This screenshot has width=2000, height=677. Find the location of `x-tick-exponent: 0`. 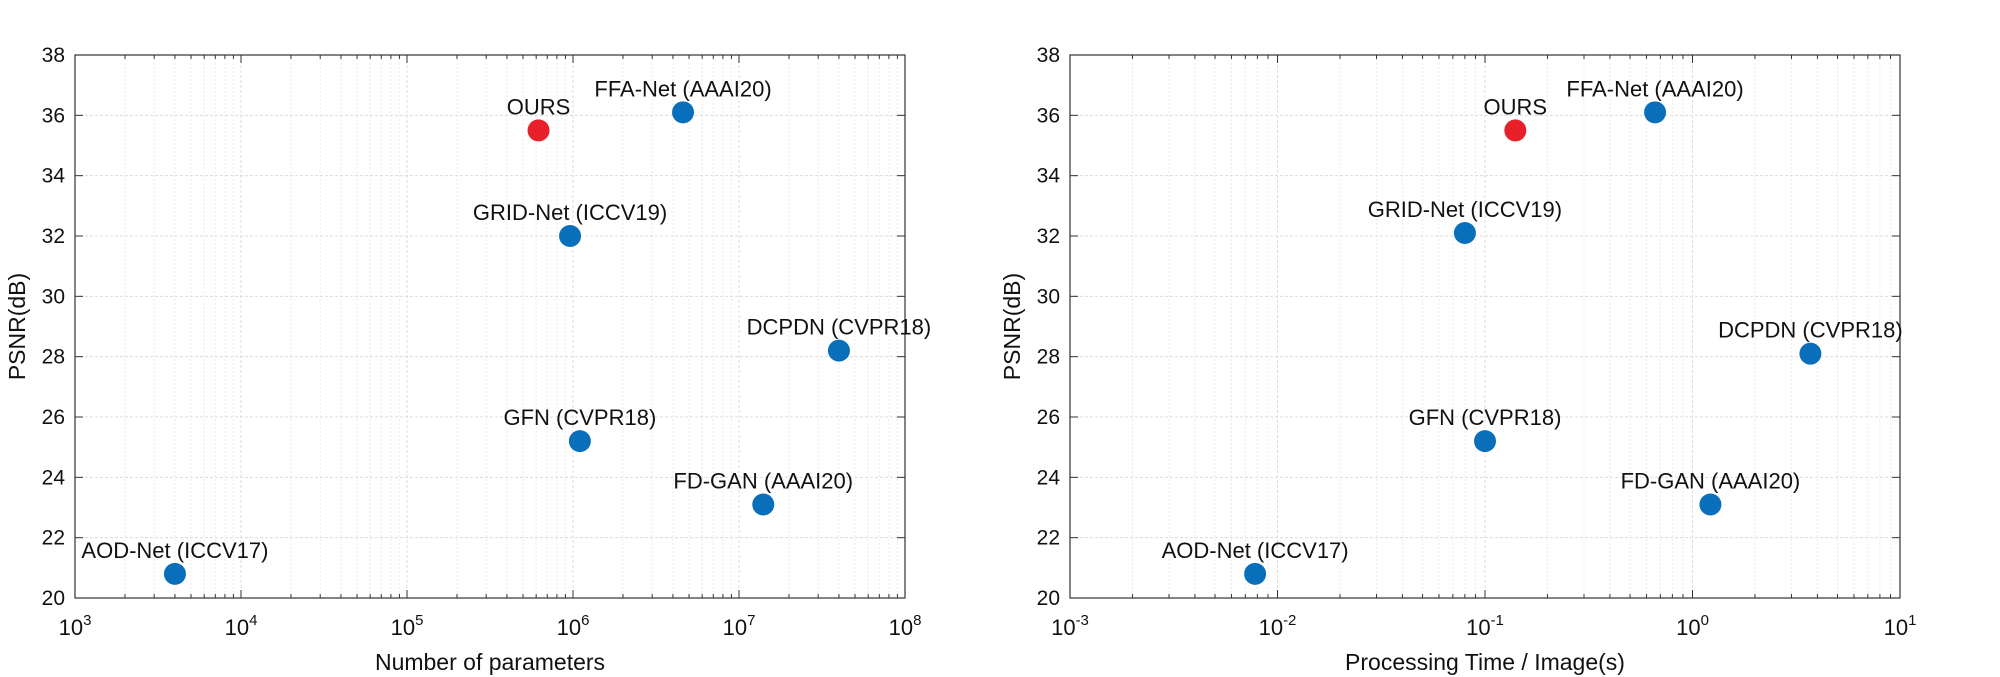

x-tick-exponent: 0 is located at coordinates (1705, 620).